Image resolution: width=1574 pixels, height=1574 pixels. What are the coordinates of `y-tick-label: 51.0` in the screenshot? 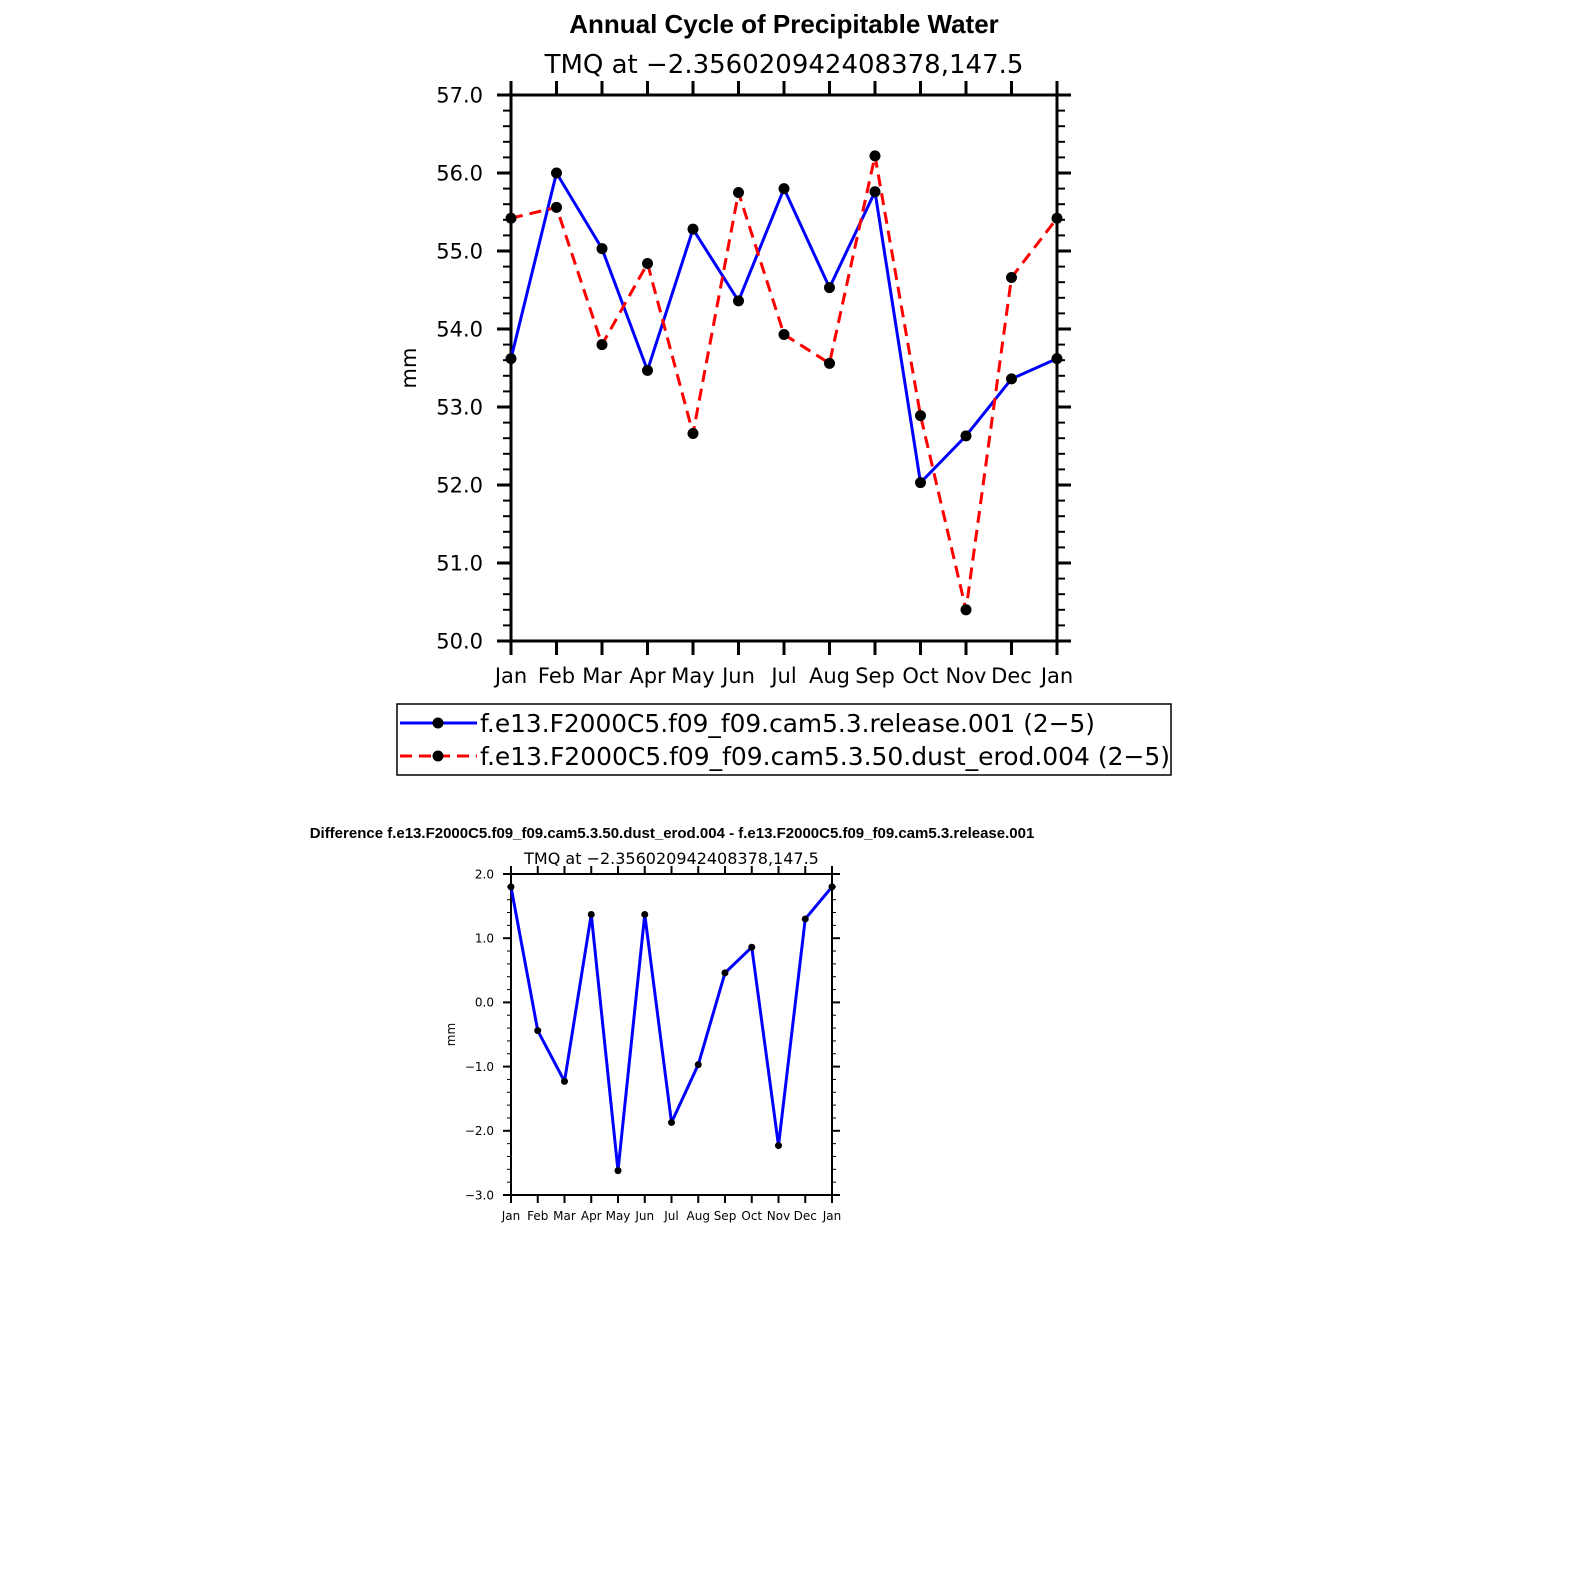 It's located at (459, 564).